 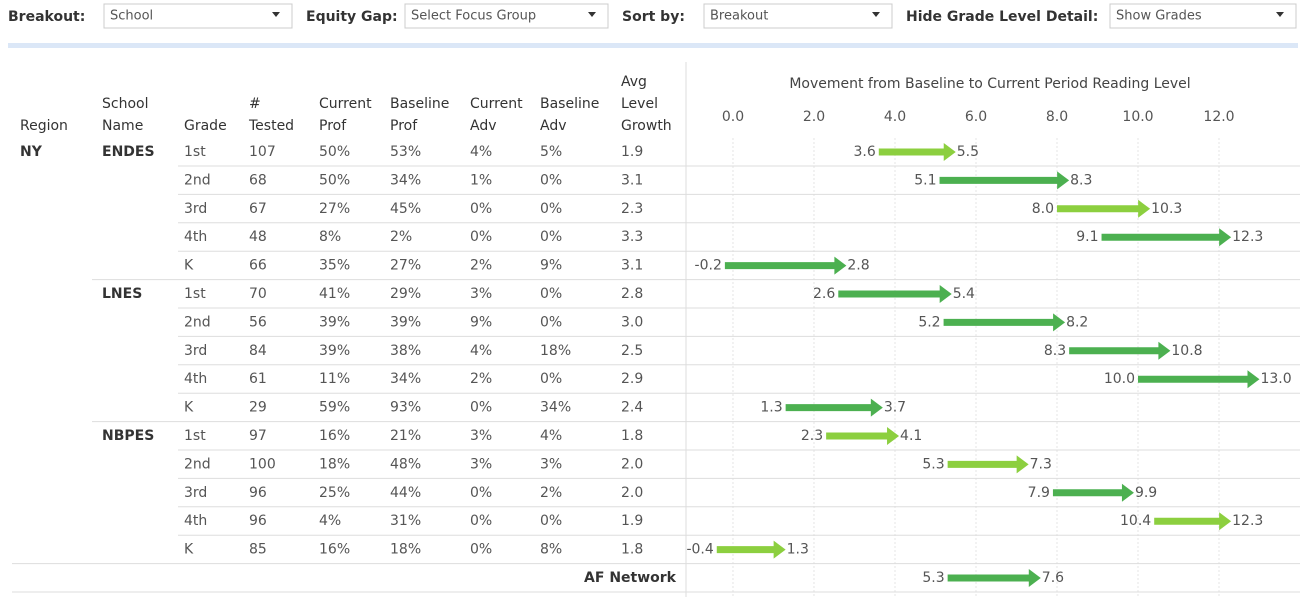 What do you see at coordinates (632, 464) in the screenshot?
I see `cell: 2.0` at bounding box center [632, 464].